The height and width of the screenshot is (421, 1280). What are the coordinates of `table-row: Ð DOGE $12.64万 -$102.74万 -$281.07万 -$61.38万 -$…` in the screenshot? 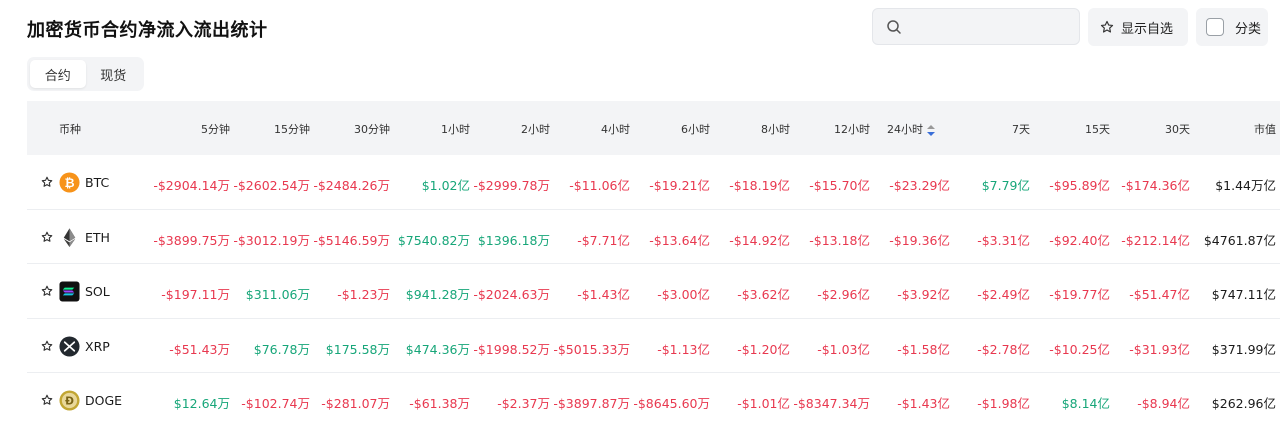 It's located at (653, 397).